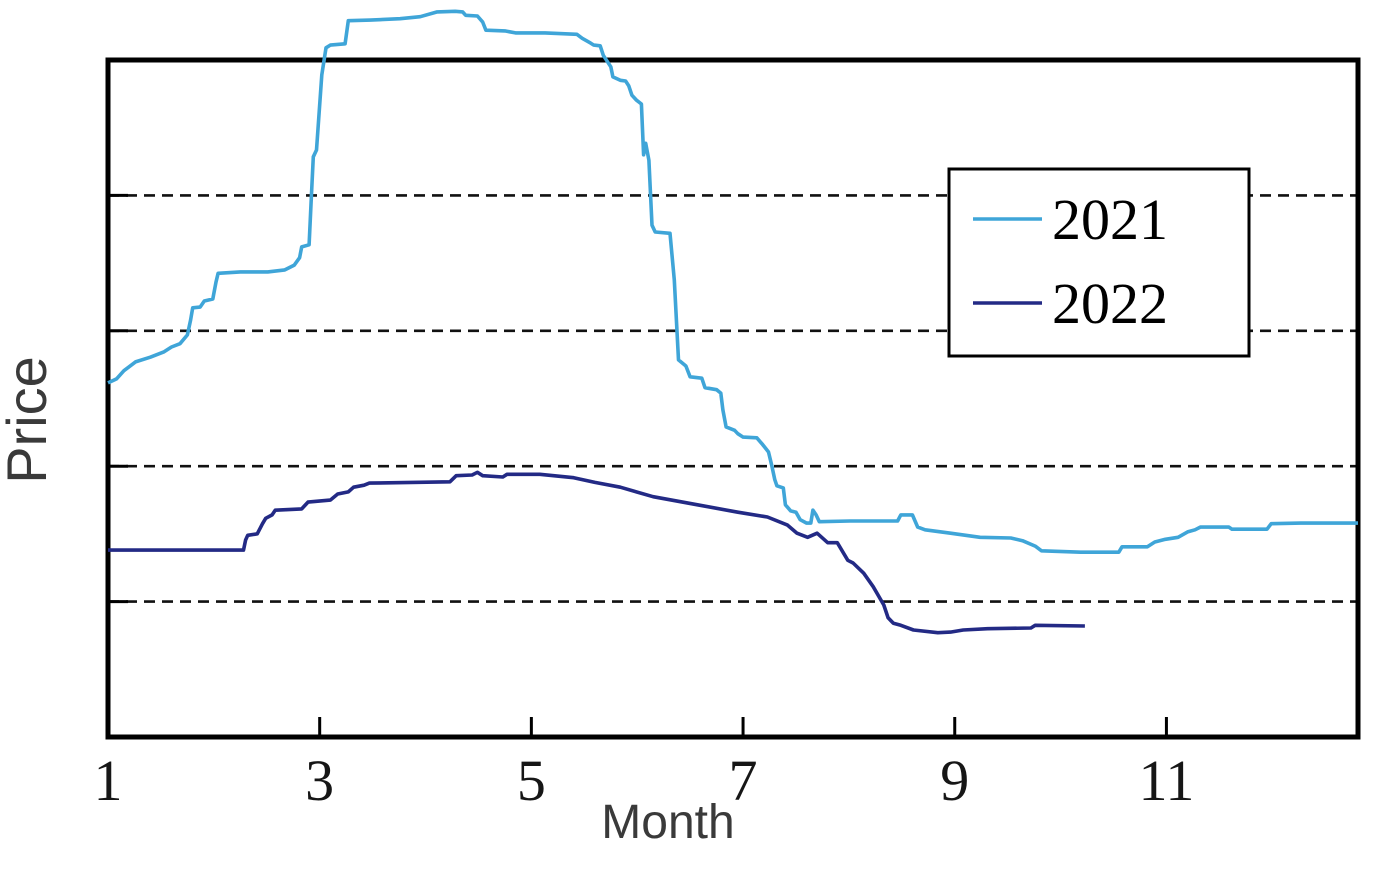 The height and width of the screenshot is (873, 1392). I want to click on series-line-2022, so click(596, 552).